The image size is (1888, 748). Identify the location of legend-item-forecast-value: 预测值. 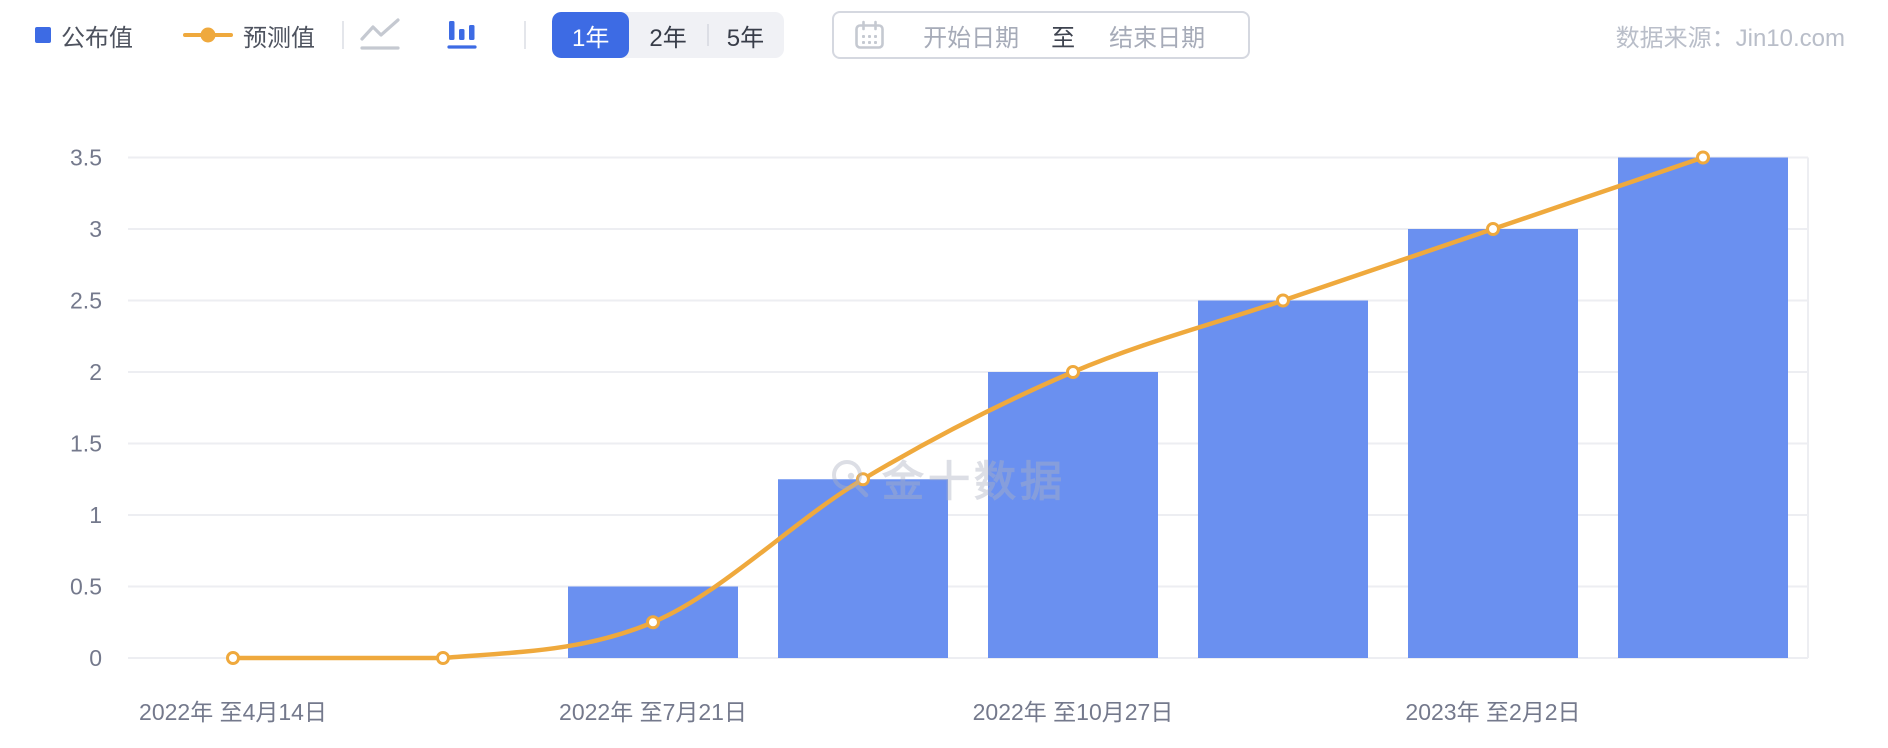
(249, 35).